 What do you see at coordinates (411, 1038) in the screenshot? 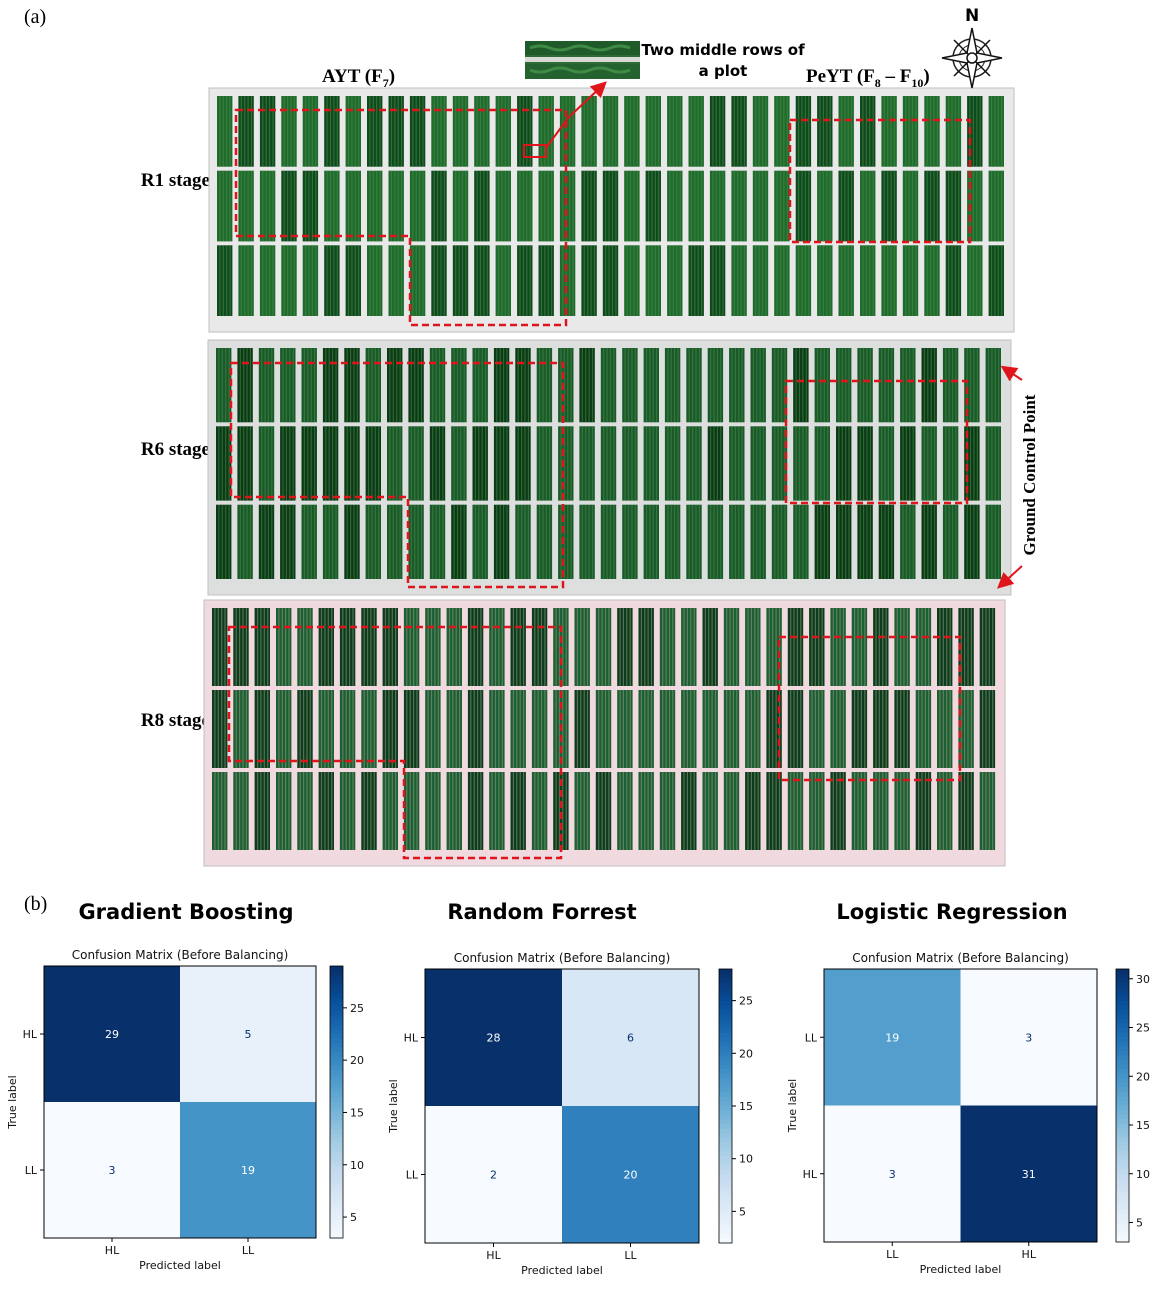
I see `cm-y-tick-label: HL` at bounding box center [411, 1038].